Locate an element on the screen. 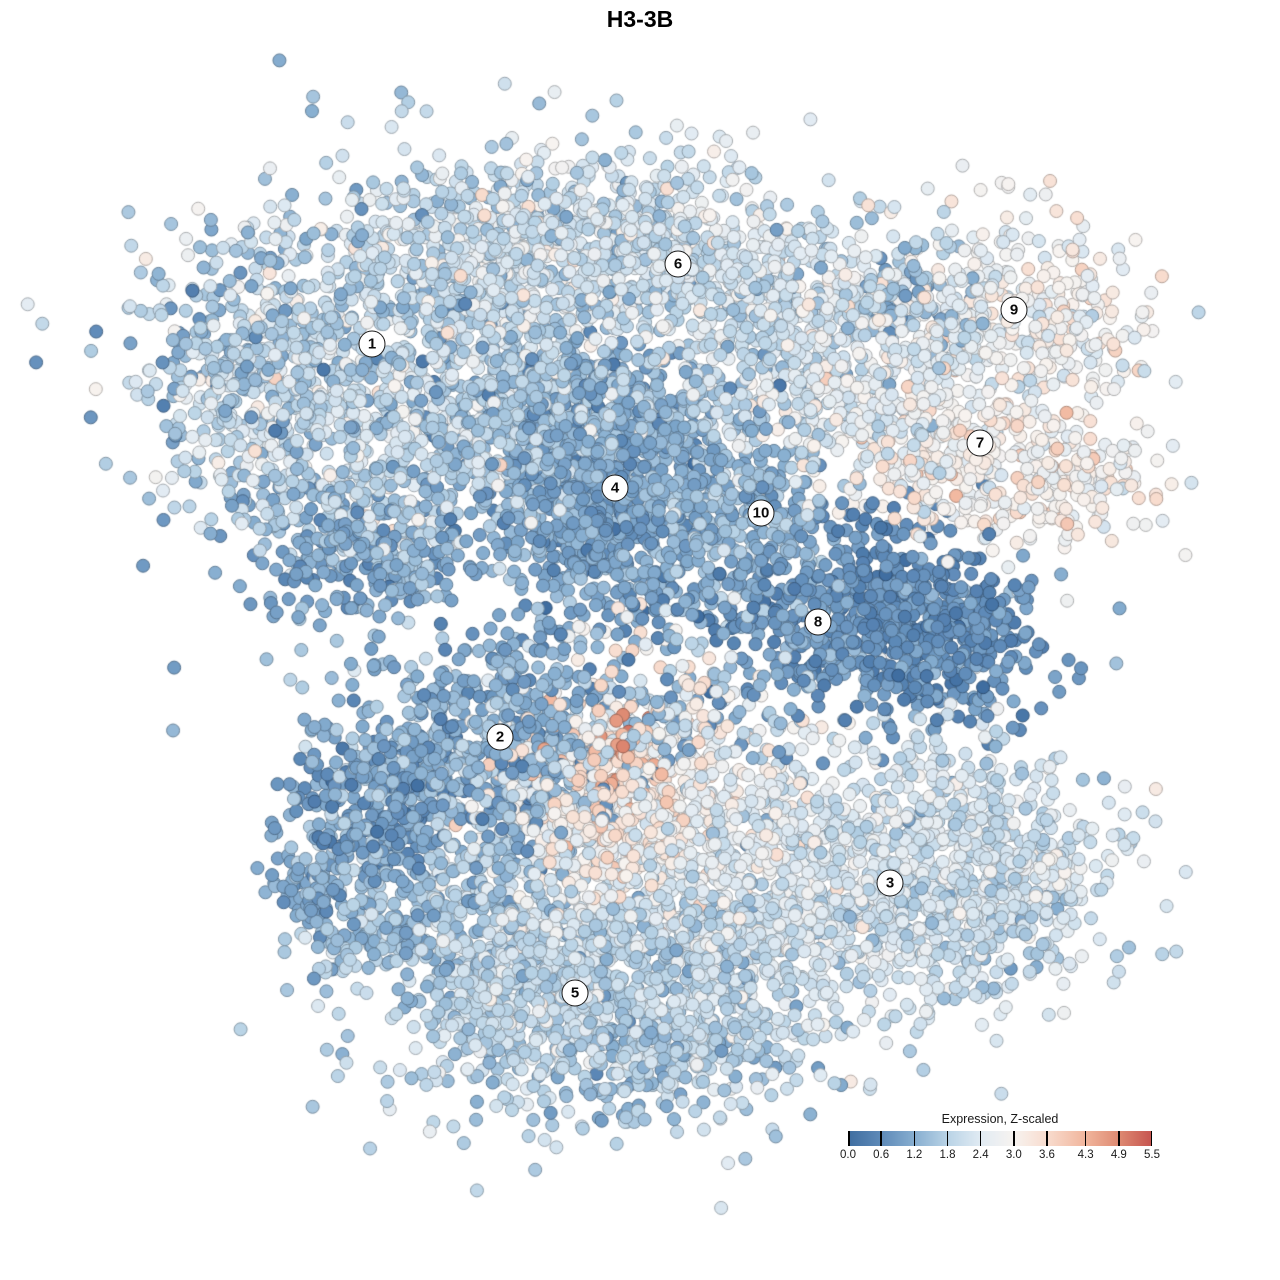  legend-tick-label: 3.6 is located at coordinates (1046, 1155).